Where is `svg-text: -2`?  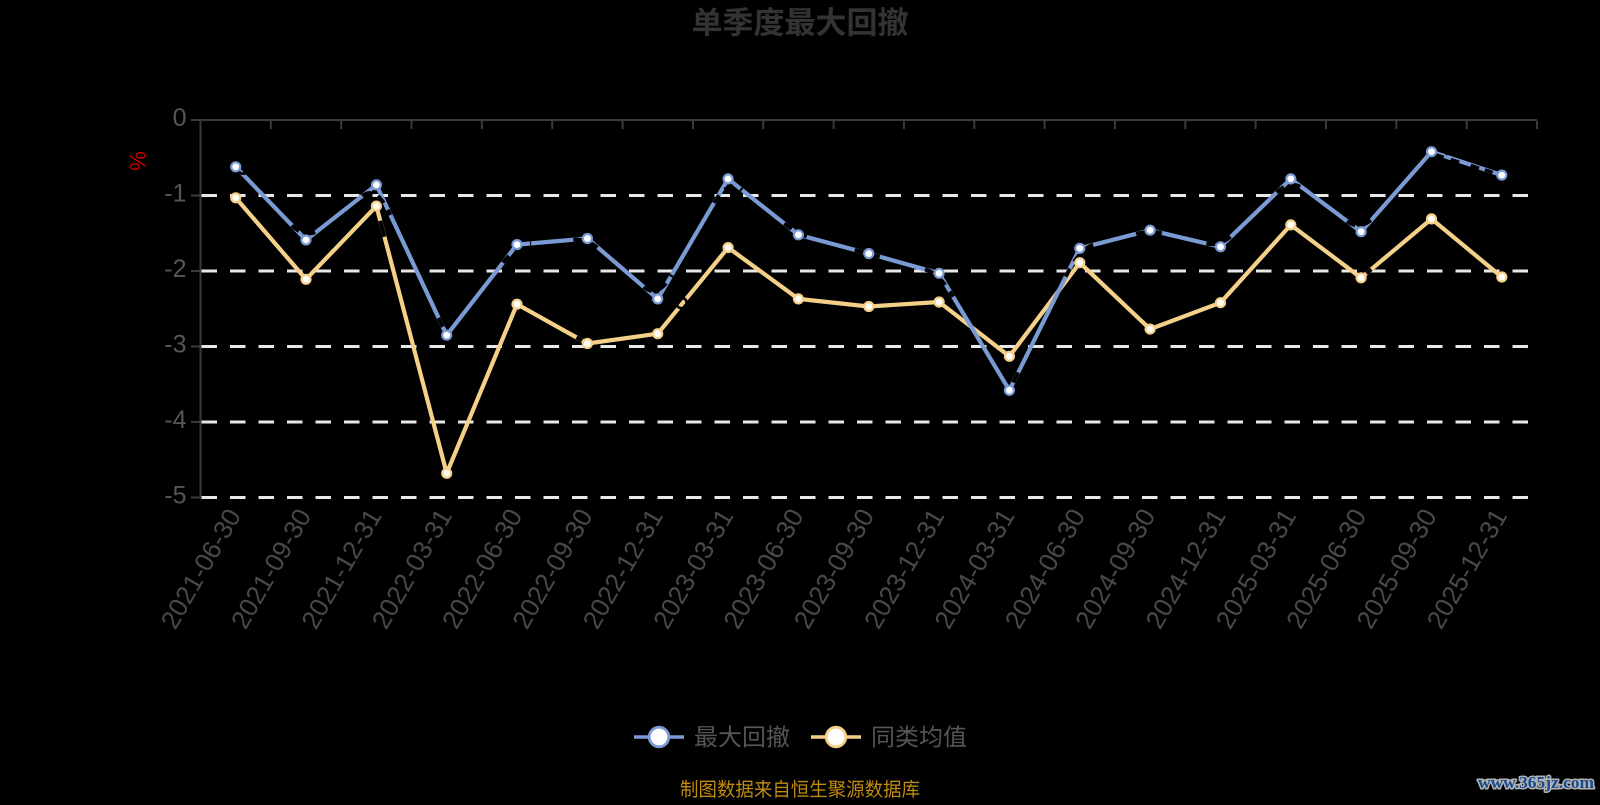
svg-text: -2 is located at coordinates (175, 269).